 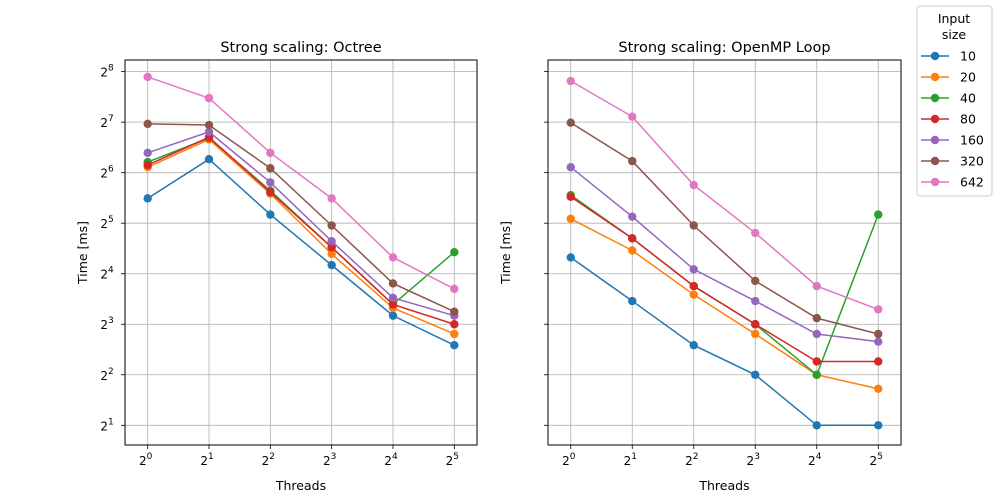 What do you see at coordinates (111, 170) in the screenshot?
I see `y-tick-exponent: 6` at bounding box center [111, 170].